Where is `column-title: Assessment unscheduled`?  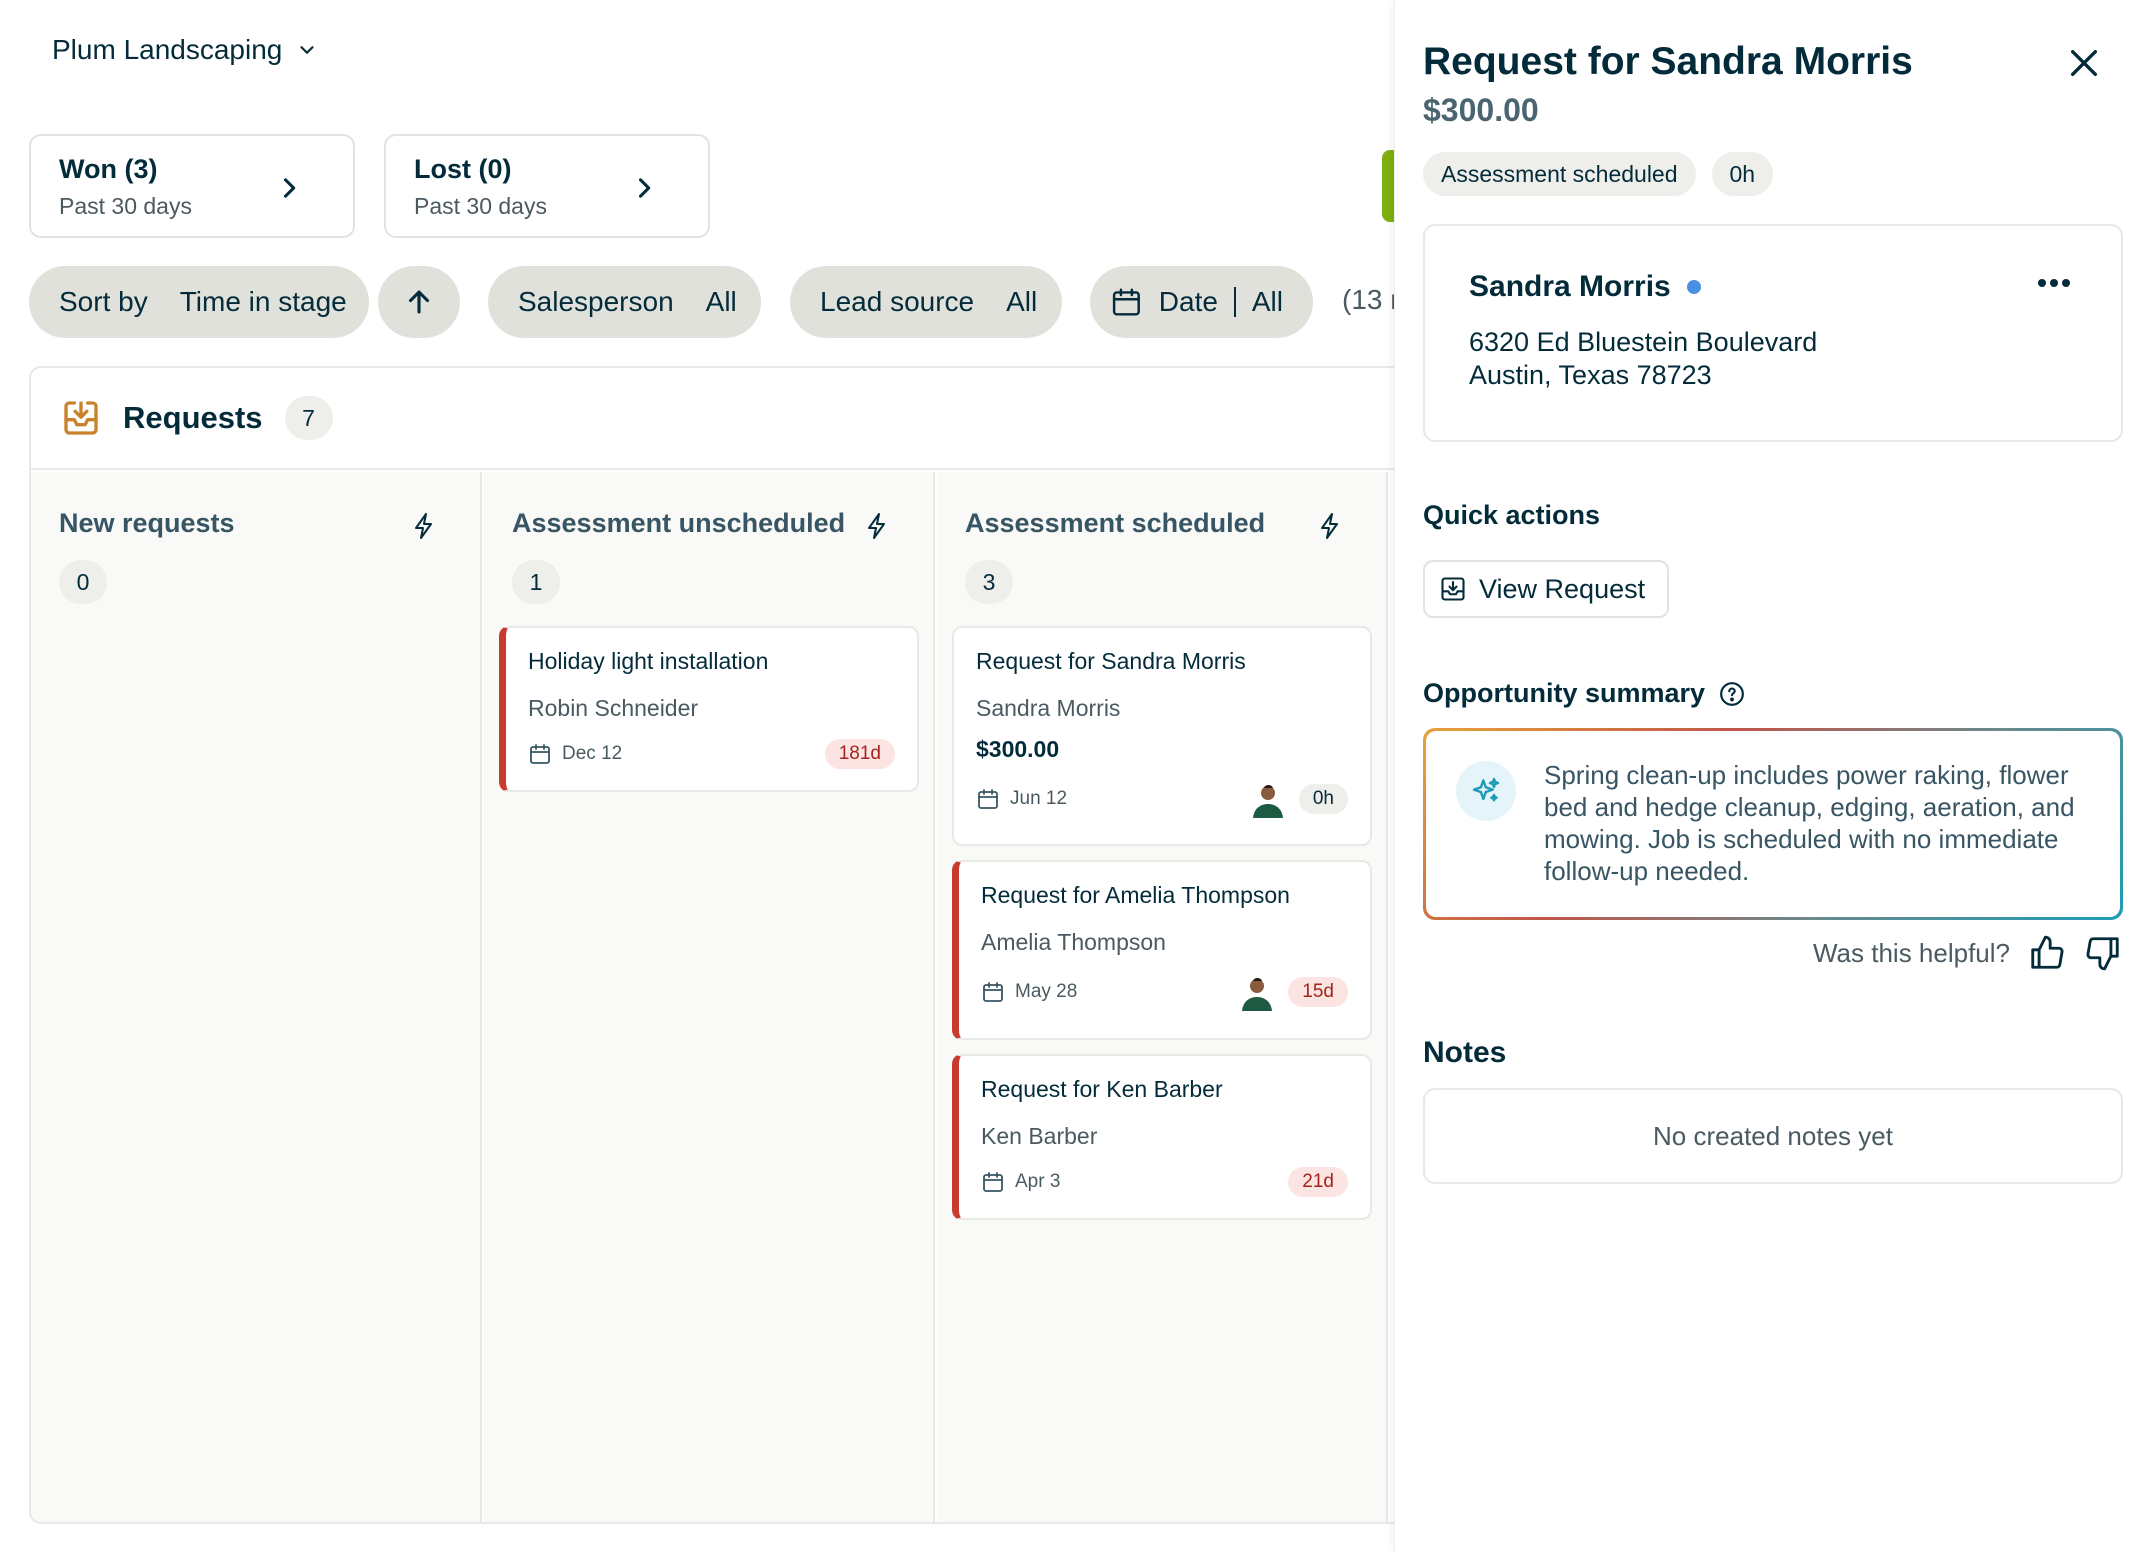
column-title: Assessment unscheduled is located at coordinates (679, 523).